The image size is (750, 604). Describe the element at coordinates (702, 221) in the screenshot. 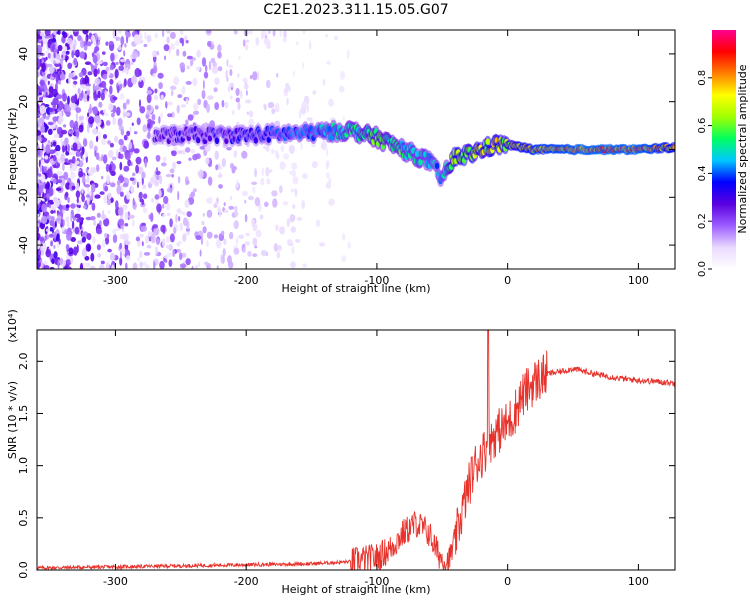

I see `colorbar-tick-label: 0.2` at that location.